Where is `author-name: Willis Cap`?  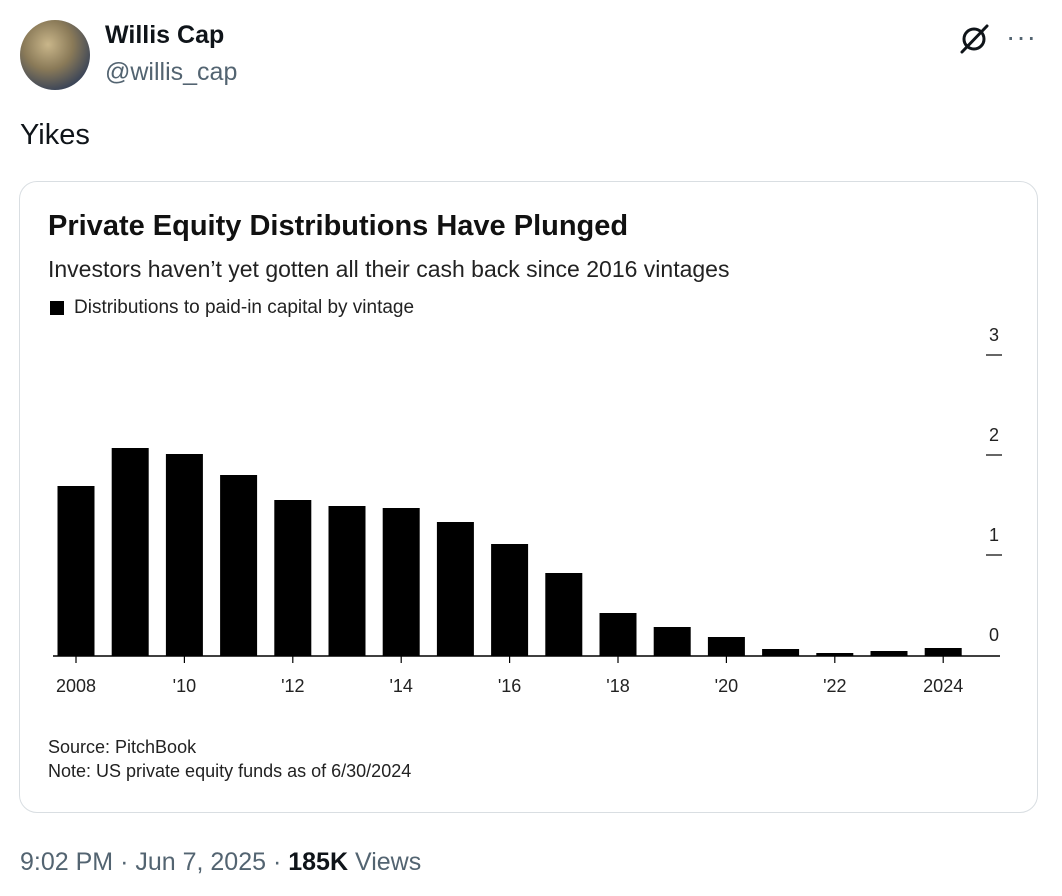 author-name: Willis Cap is located at coordinates (165, 35).